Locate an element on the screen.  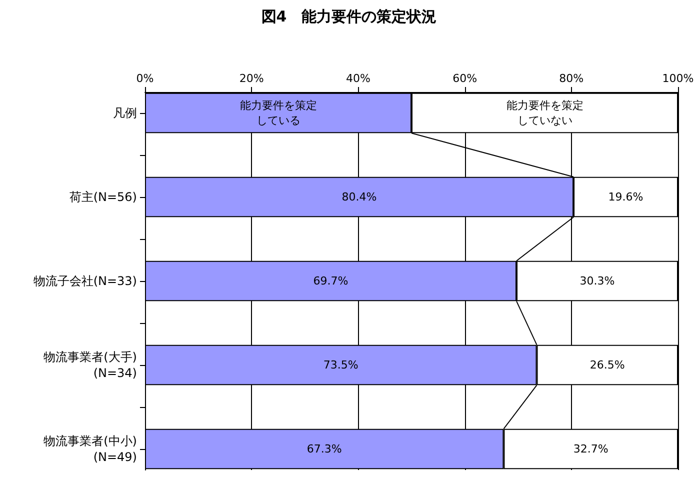
data-label: 67.3% is located at coordinates (324, 449).